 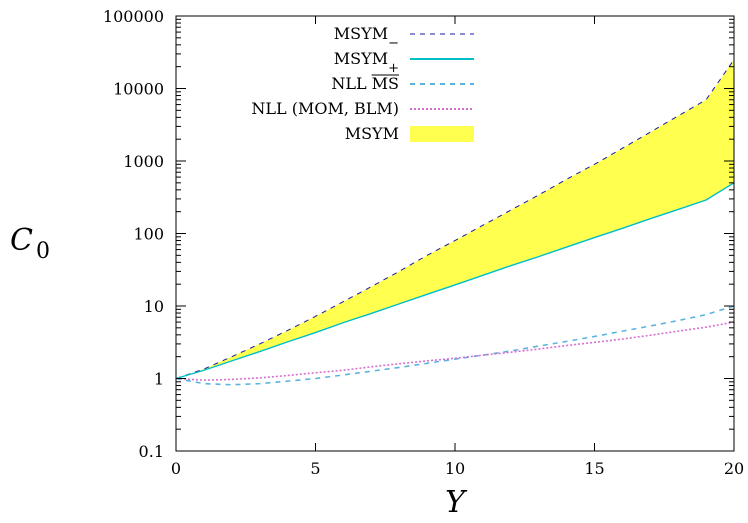 What do you see at coordinates (404, 62) in the screenshot?
I see `legend-entry: MSYM+` at bounding box center [404, 62].